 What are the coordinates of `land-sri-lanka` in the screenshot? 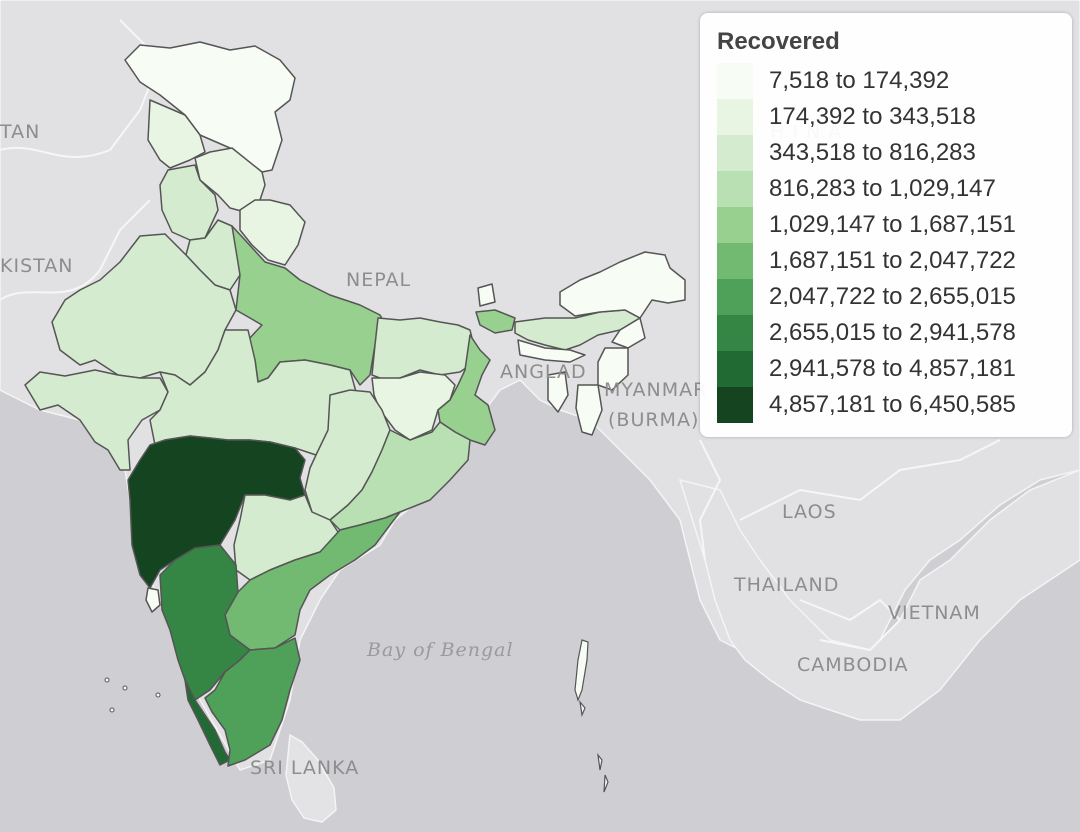 It's located at (311, 778).